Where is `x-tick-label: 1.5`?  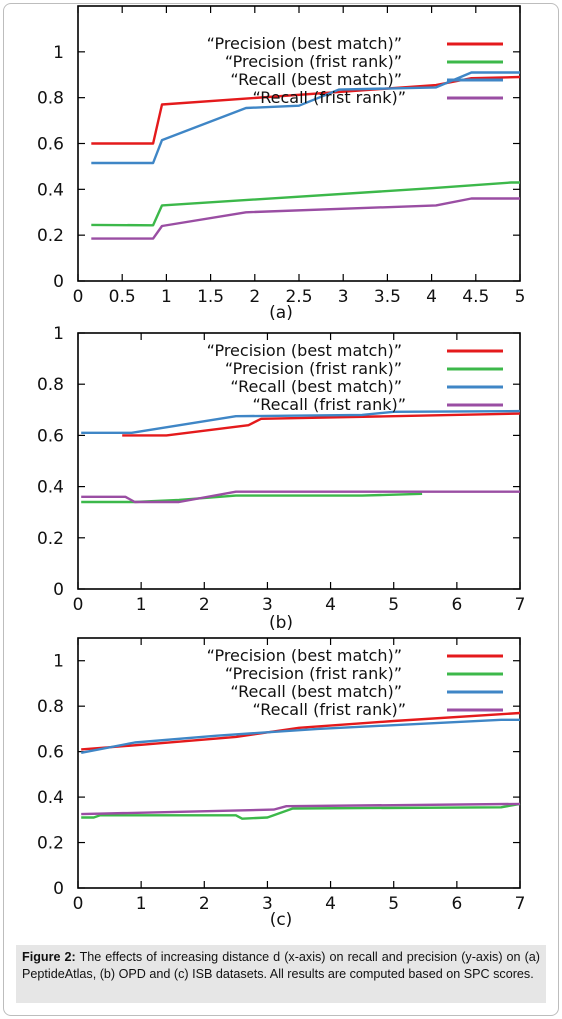 x-tick-label: 1.5 is located at coordinates (210, 297).